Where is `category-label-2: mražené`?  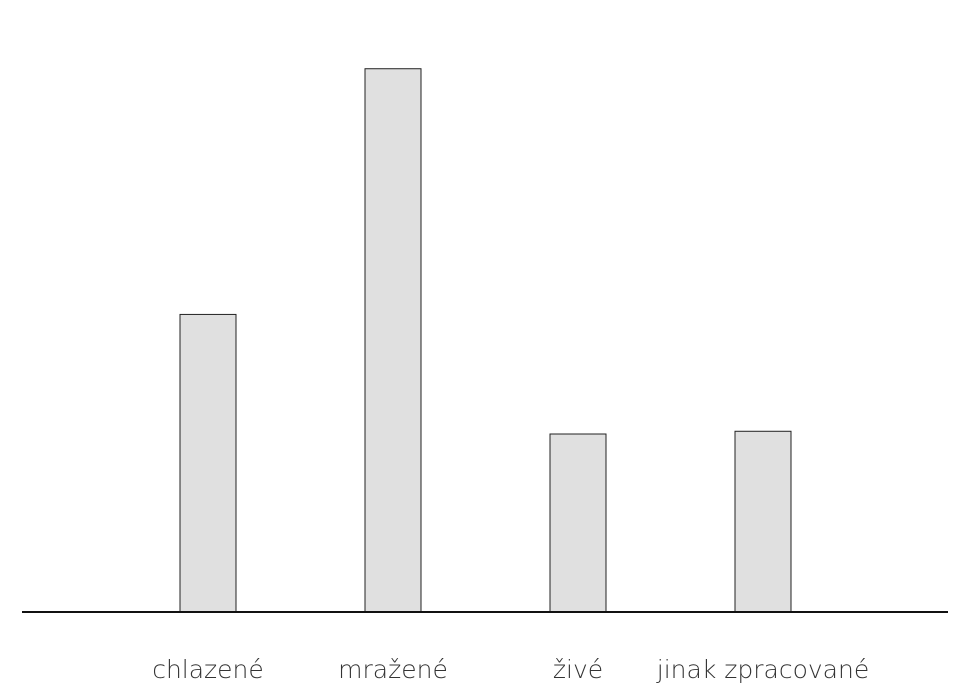 category-label-2: mražené is located at coordinates (393, 669).